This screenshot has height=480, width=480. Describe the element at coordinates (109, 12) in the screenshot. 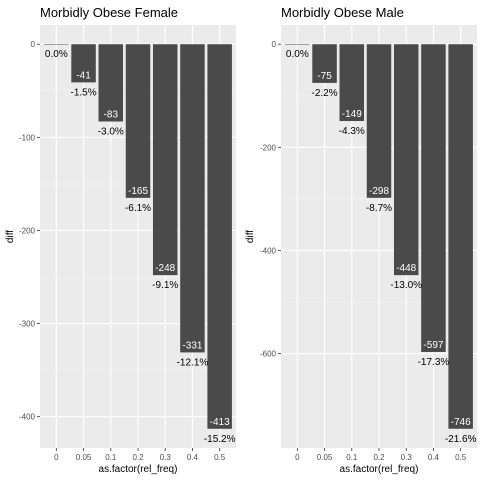

I see `chart-title: Morbidly Obese Female` at that location.